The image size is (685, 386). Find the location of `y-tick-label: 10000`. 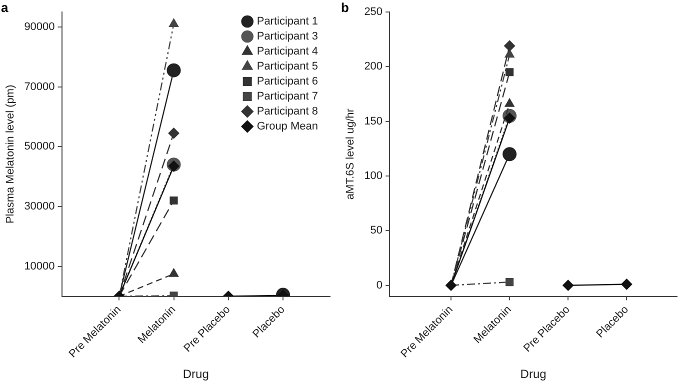

y-tick-label: 10000 is located at coordinates (39, 266).